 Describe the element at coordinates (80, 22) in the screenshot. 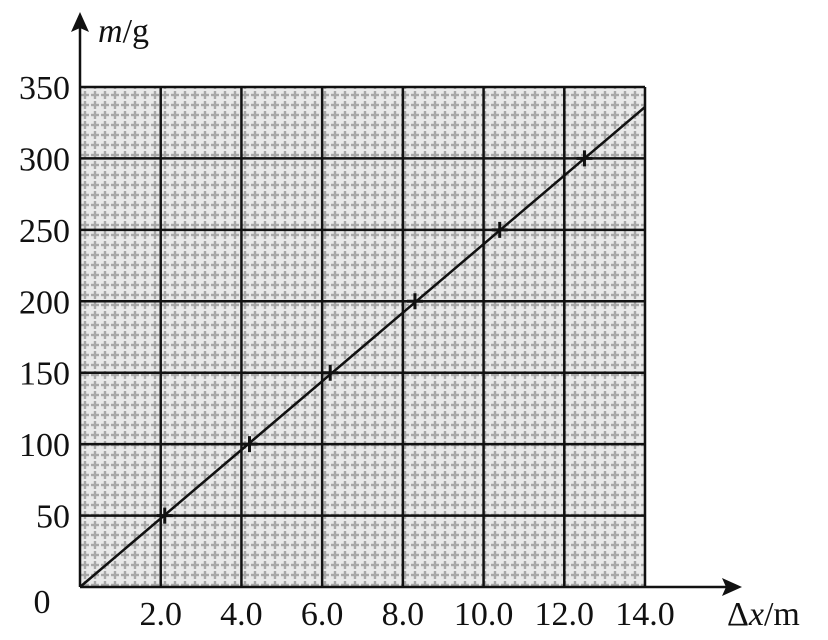

I see `y-axis-arrow` at that location.